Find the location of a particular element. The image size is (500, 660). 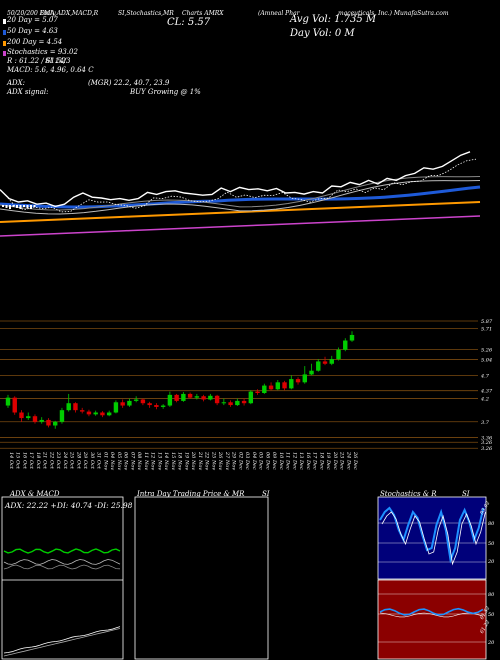

ema200-swatch is located at coordinates (4, 43).